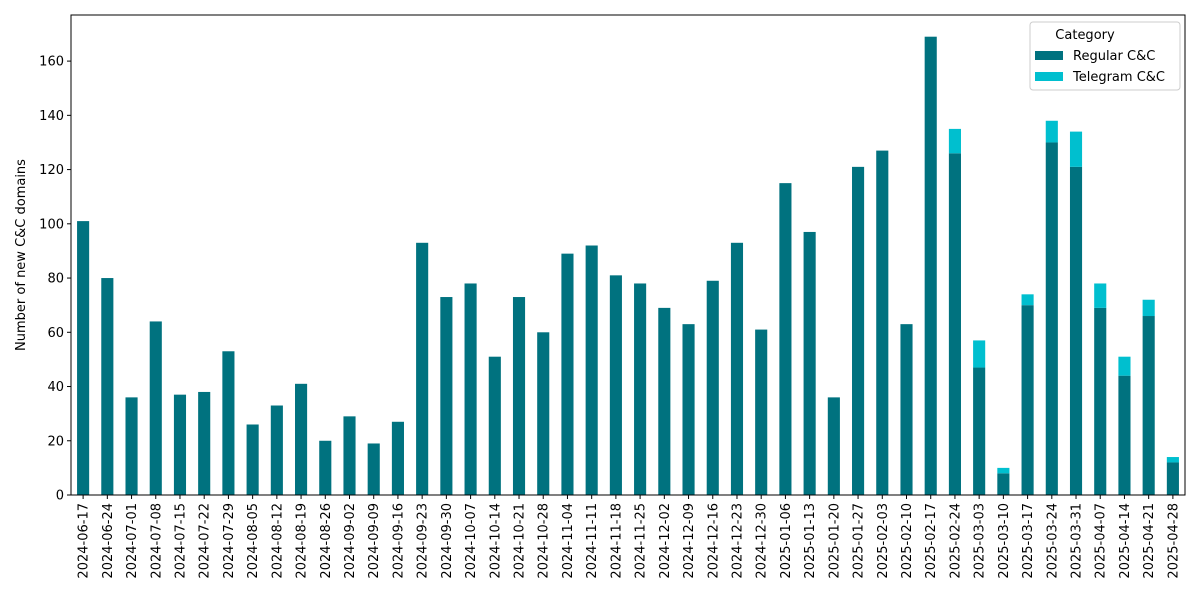 This screenshot has width=1200, height=600. I want to click on x-tick-label: 2024-12-09, so click(689, 541).